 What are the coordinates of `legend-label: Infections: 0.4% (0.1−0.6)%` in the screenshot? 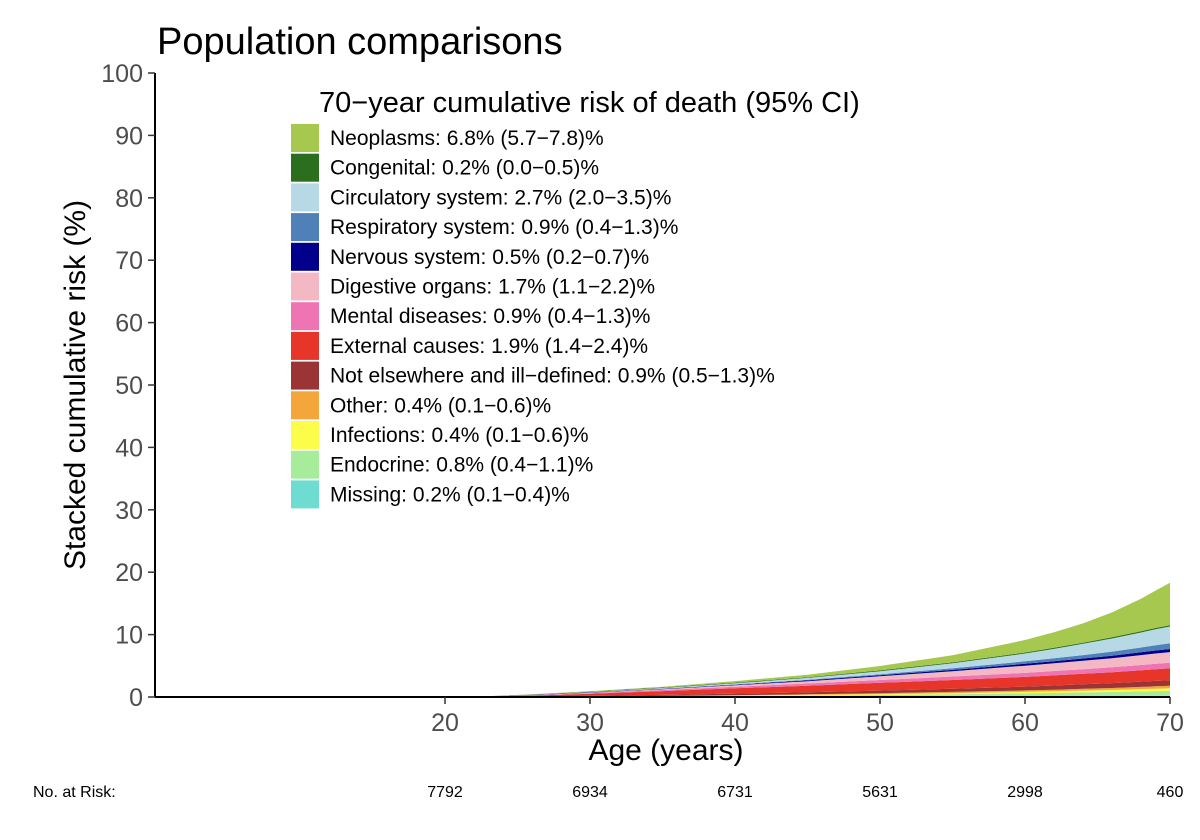 It's located at (459, 435).